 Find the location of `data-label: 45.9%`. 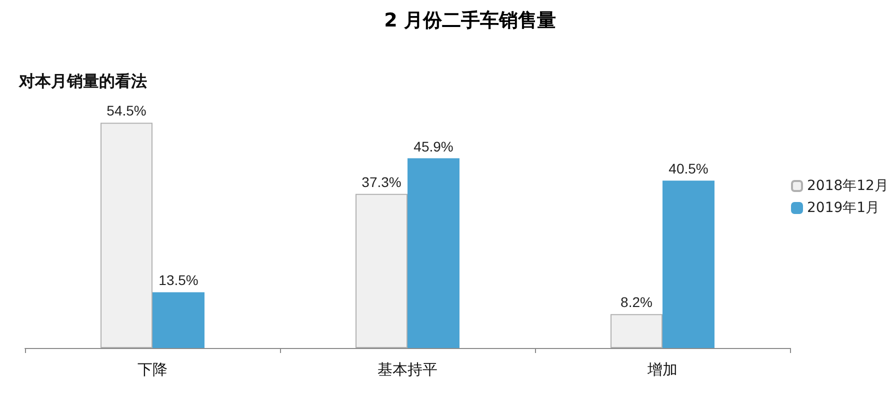

data-label: 45.9% is located at coordinates (434, 146).